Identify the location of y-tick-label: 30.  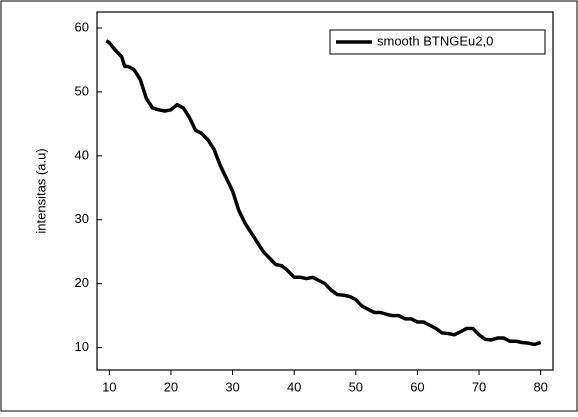
(82, 218).